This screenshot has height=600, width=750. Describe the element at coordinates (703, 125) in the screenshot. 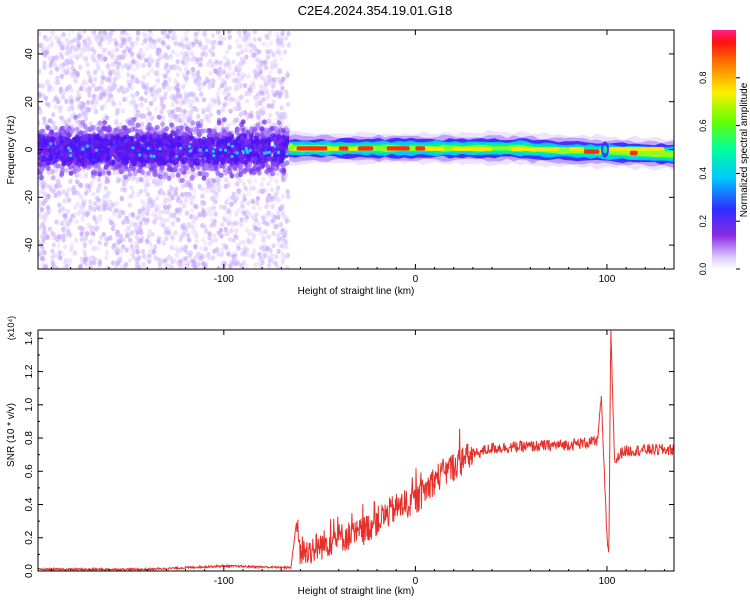

I see `colorbar-tick-label: 0.6` at that location.